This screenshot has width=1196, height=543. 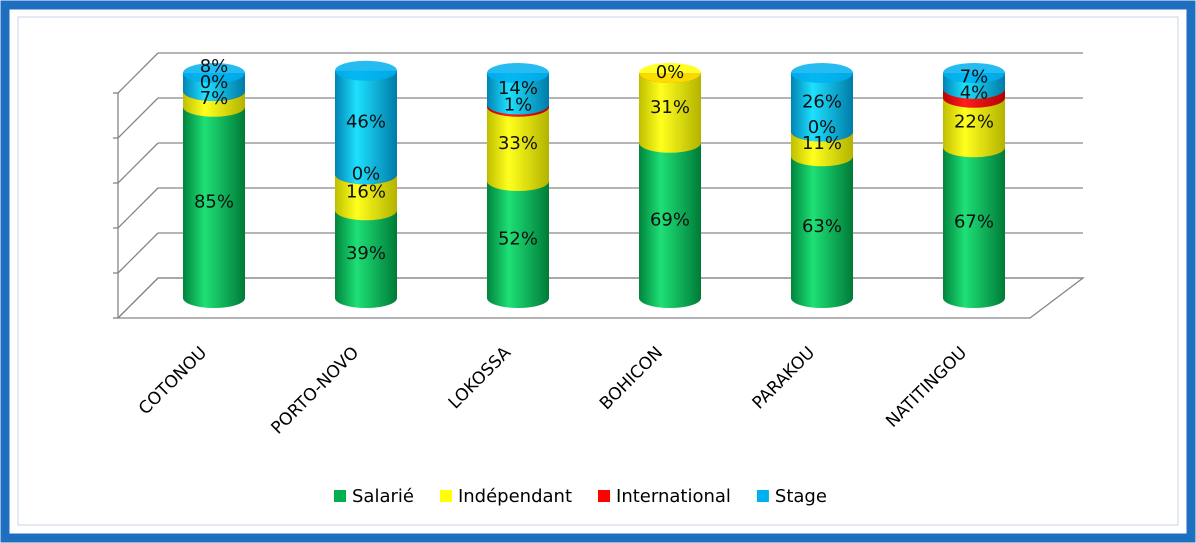 What do you see at coordinates (974, 92) in the screenshot?
I see `data-label: 4%` at bounding box center [974, 92].